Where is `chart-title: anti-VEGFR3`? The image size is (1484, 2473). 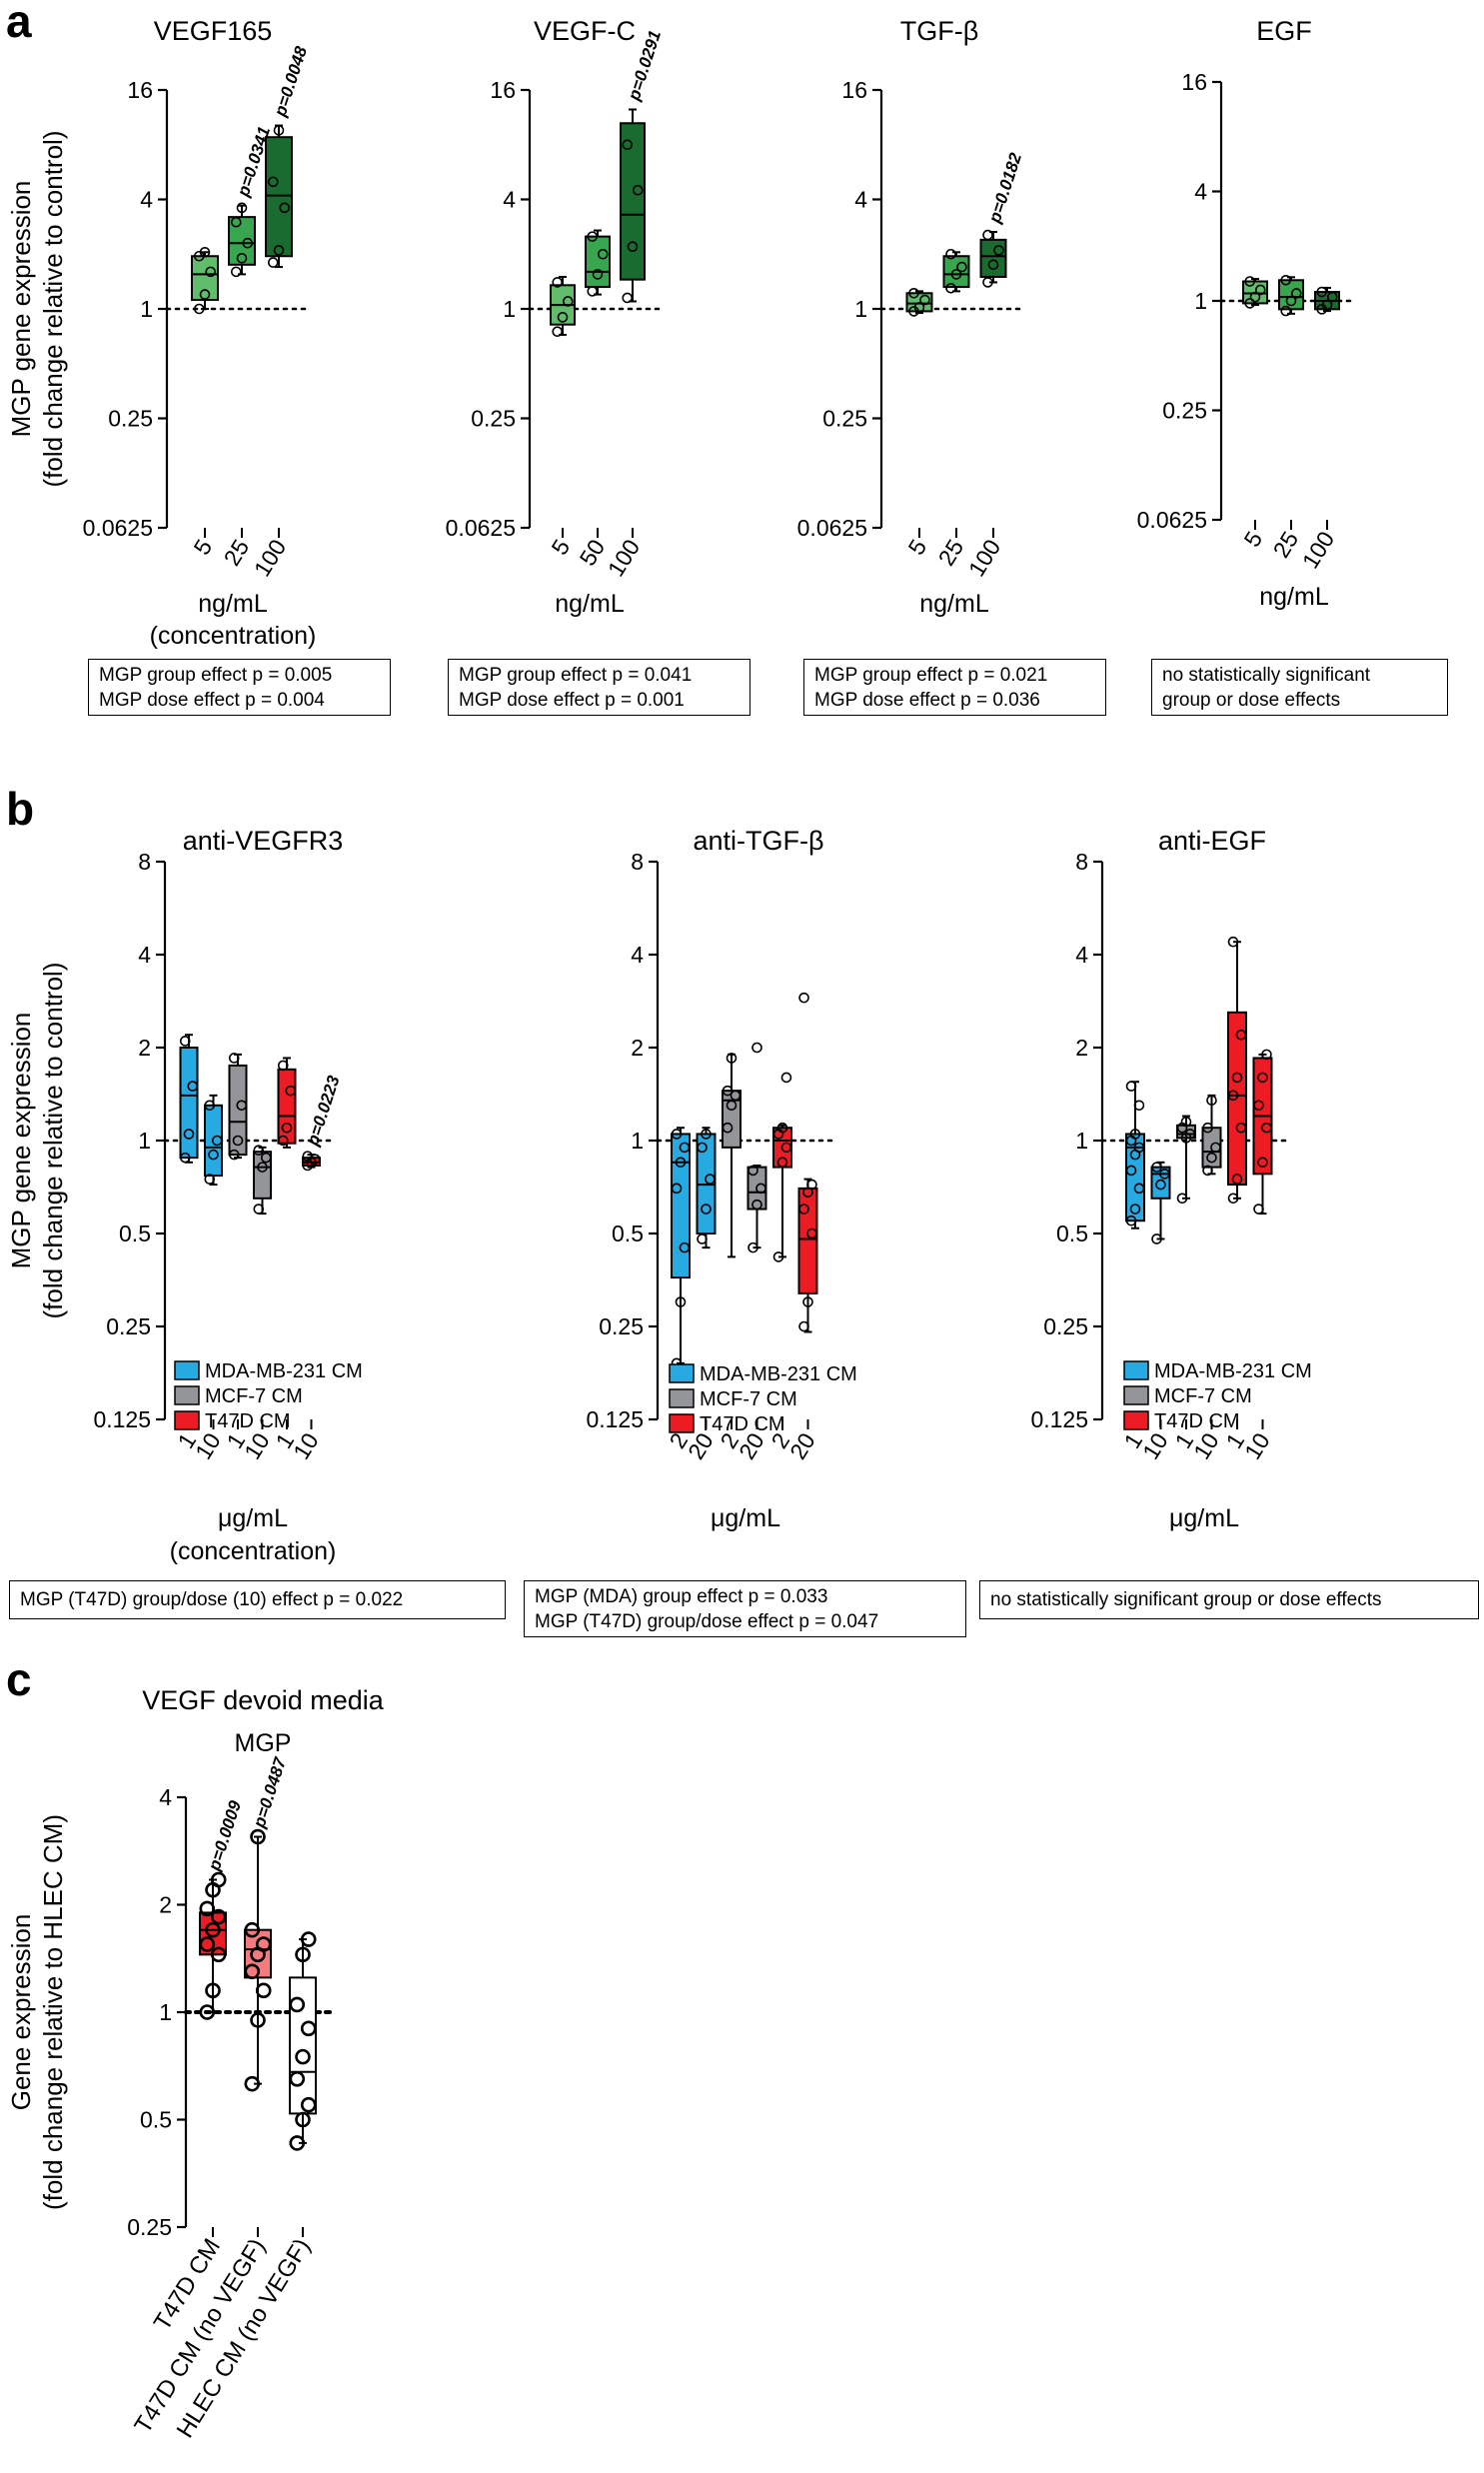 chart-title: anti-VEGFR3 is located at coordinates (263, 841).